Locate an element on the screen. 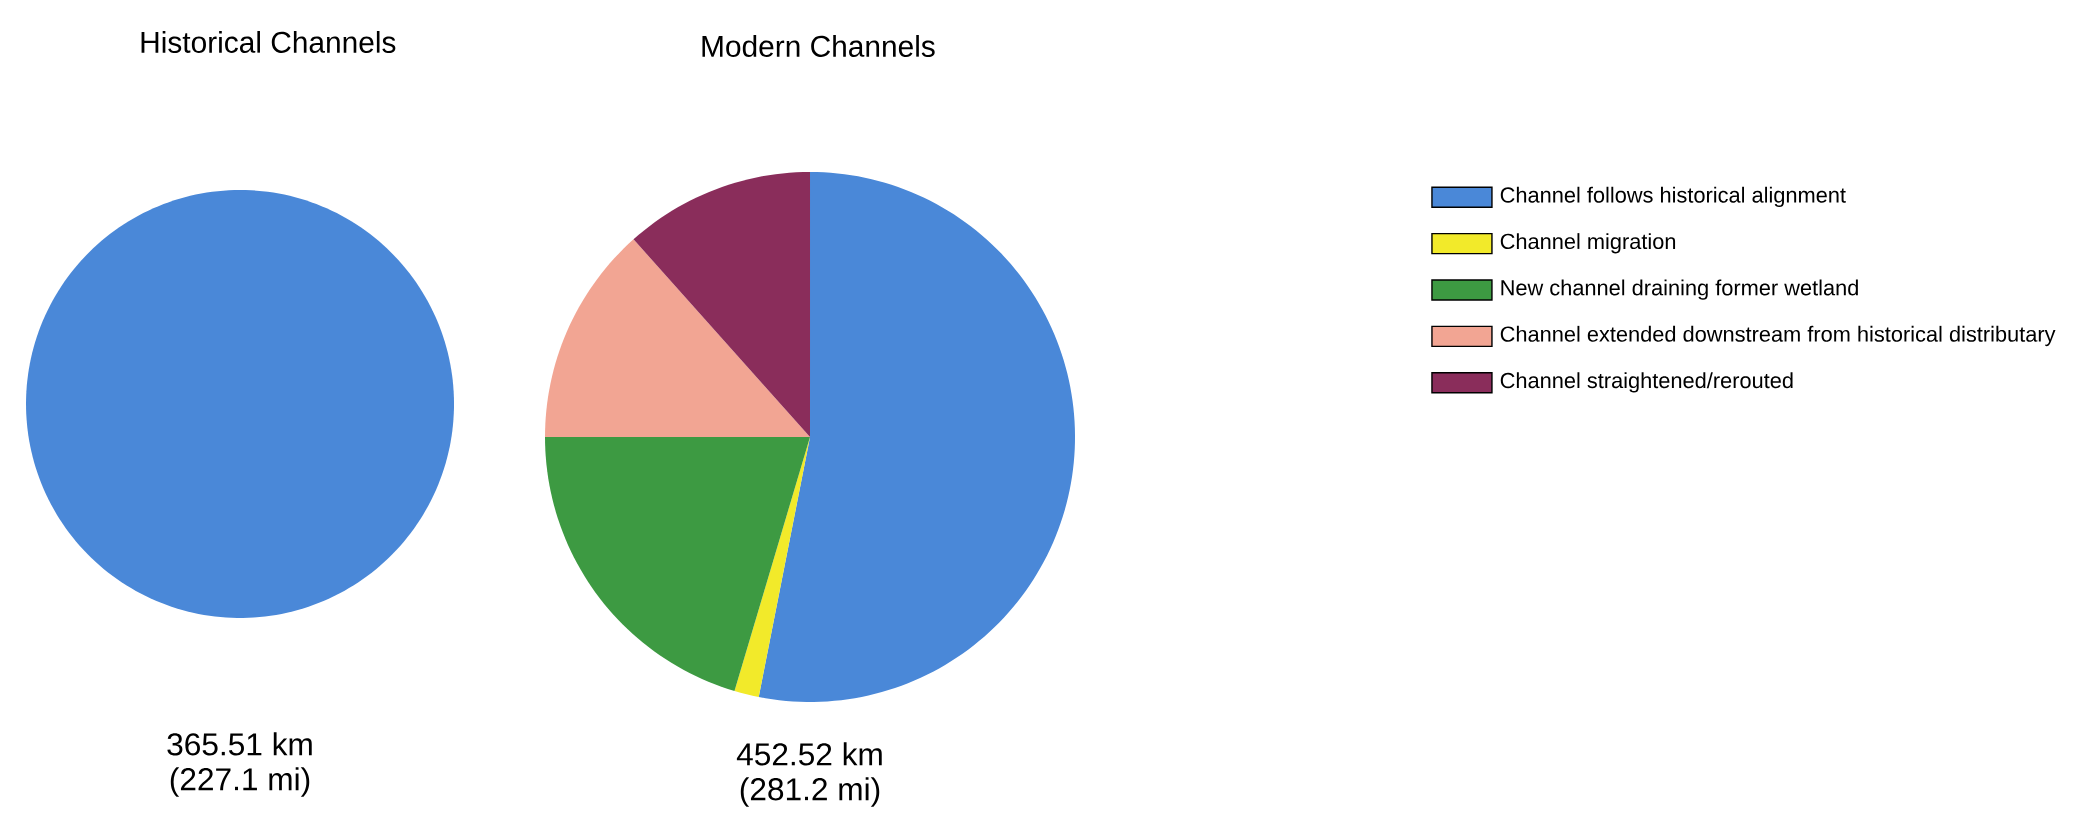  chart-title: Modern Channels is located at coordinates (818, 46).